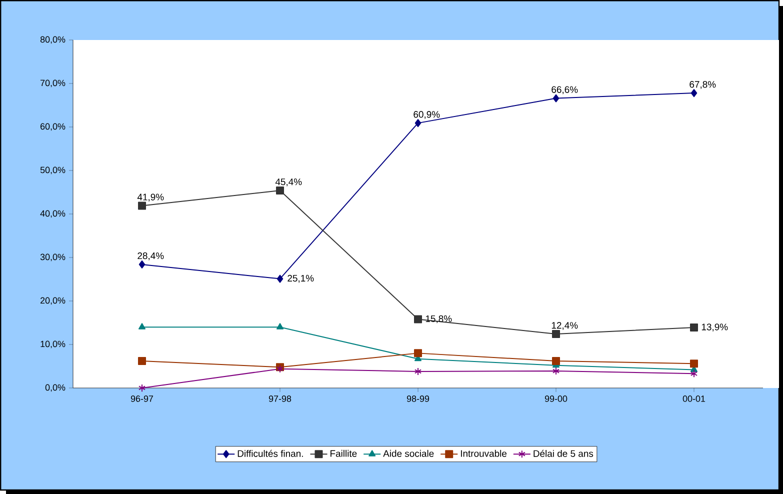 The image size is (783, 494). I want to click on x-tick-label: 97-98, so click(280, 399).